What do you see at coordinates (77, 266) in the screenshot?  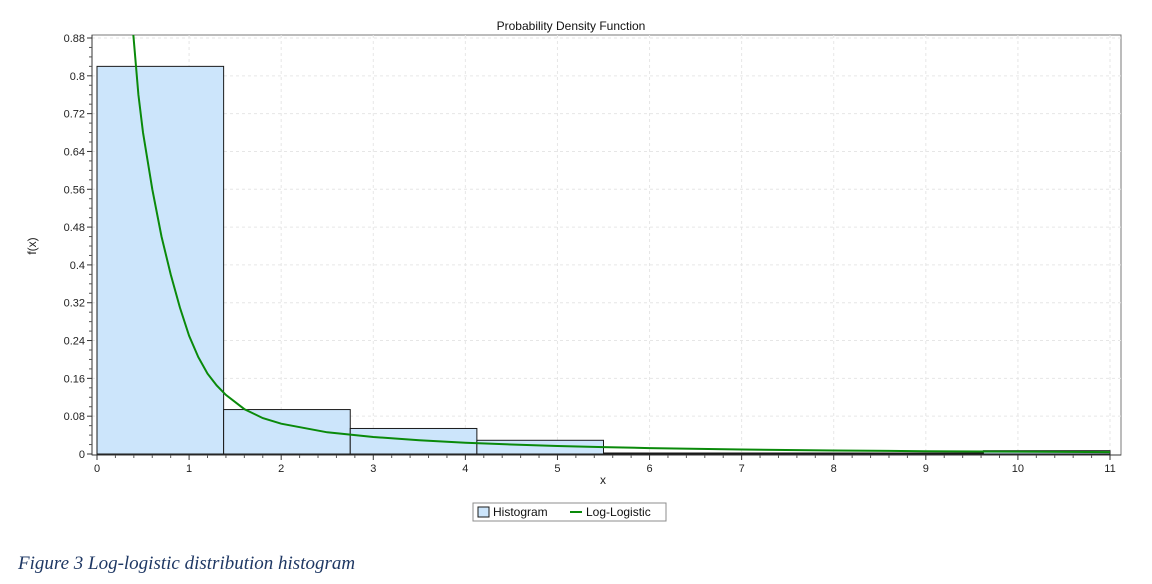 I see `y-tick-label-5: 0.4` at bounding box center [77, 266].